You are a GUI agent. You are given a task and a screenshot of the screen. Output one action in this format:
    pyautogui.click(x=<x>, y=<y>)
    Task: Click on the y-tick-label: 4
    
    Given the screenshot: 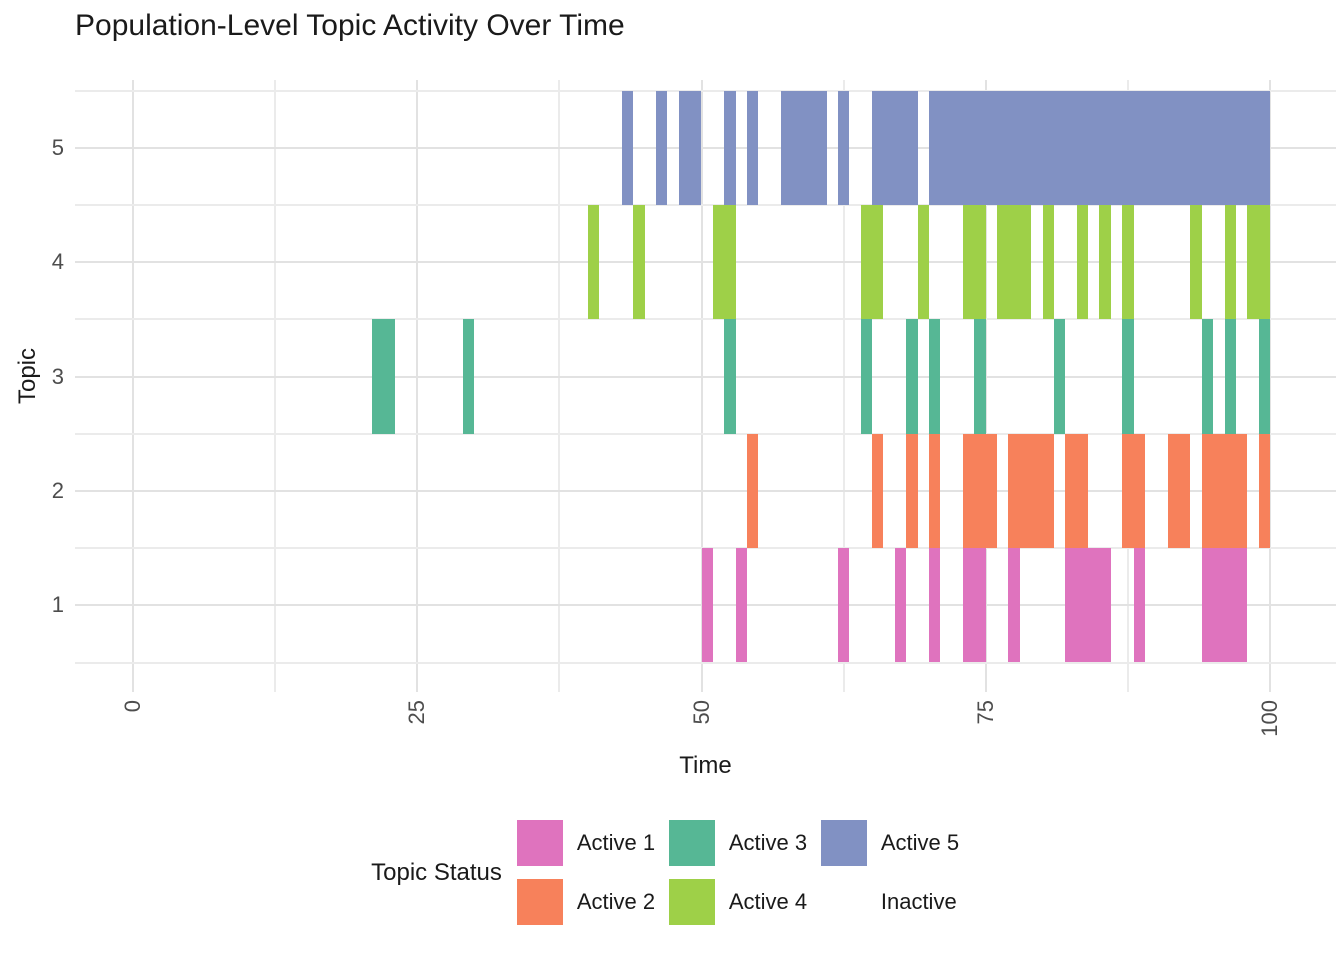 What is the action you would take?
    pyautogui.click(x=57, y=262)
    